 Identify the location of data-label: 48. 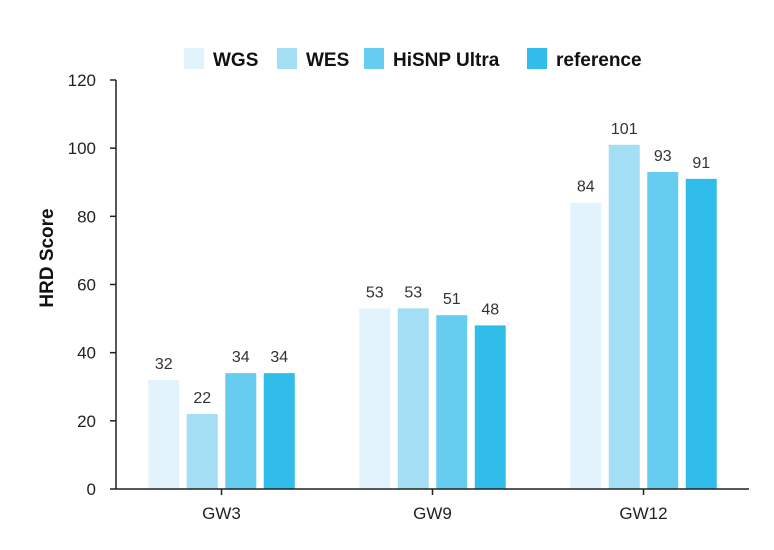
(490, 309).